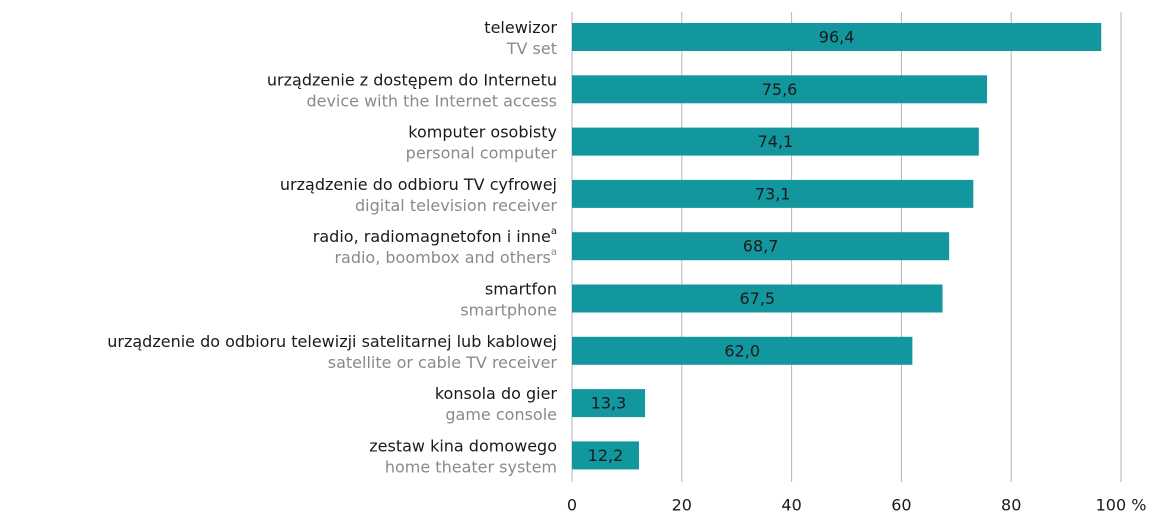  Describe the element at coordinates (901, 505) in the screenshot. I see `x-tick-label: 60` at that location.